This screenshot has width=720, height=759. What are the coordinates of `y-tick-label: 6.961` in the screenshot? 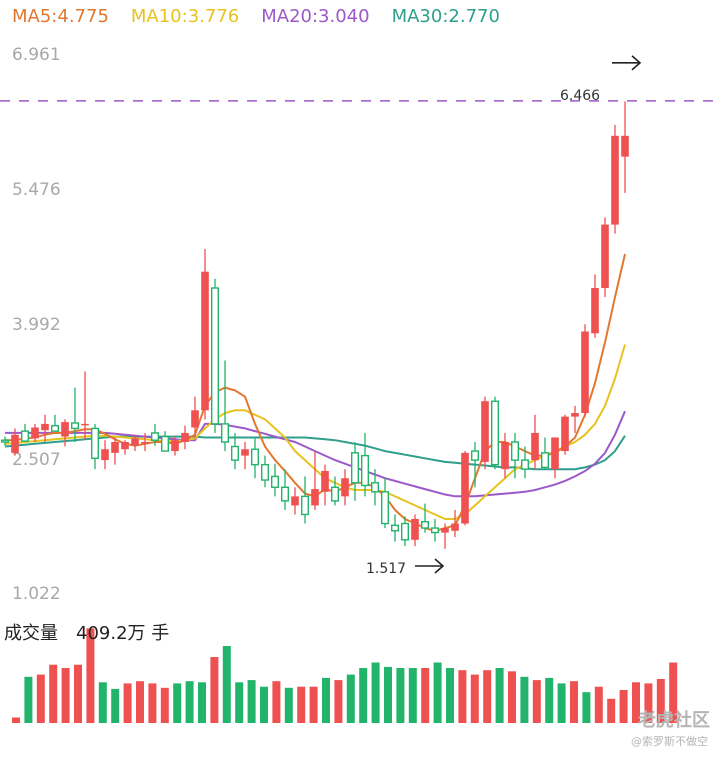 It's located at (36, 55).